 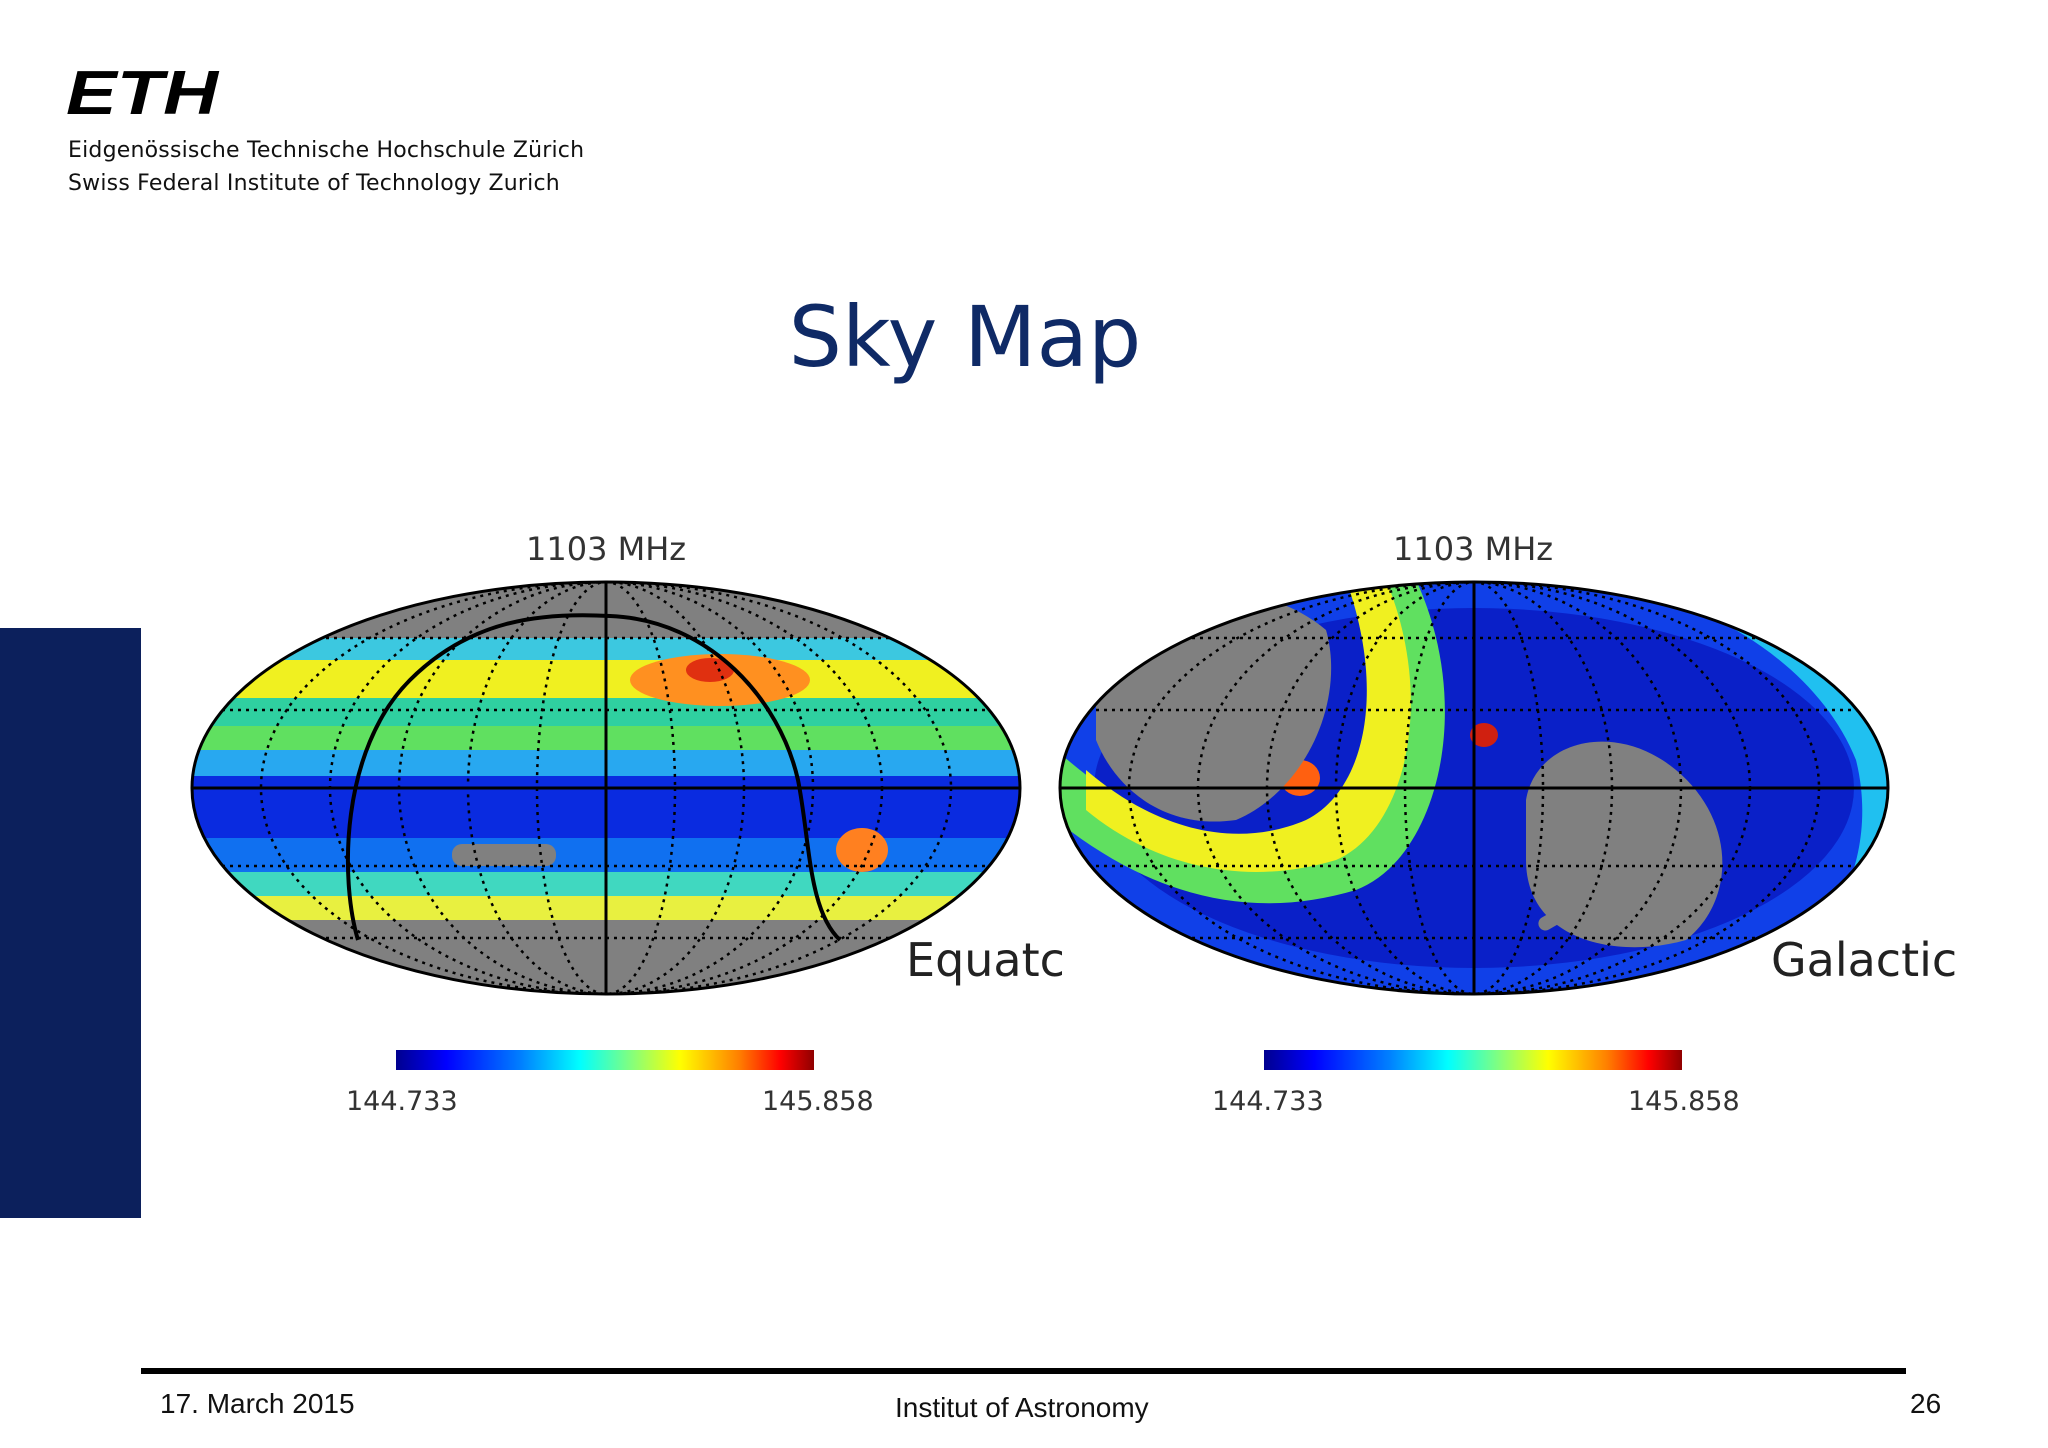 I want to click on coordinate-frame-label: Galactic, so click(x=1867, y=960).